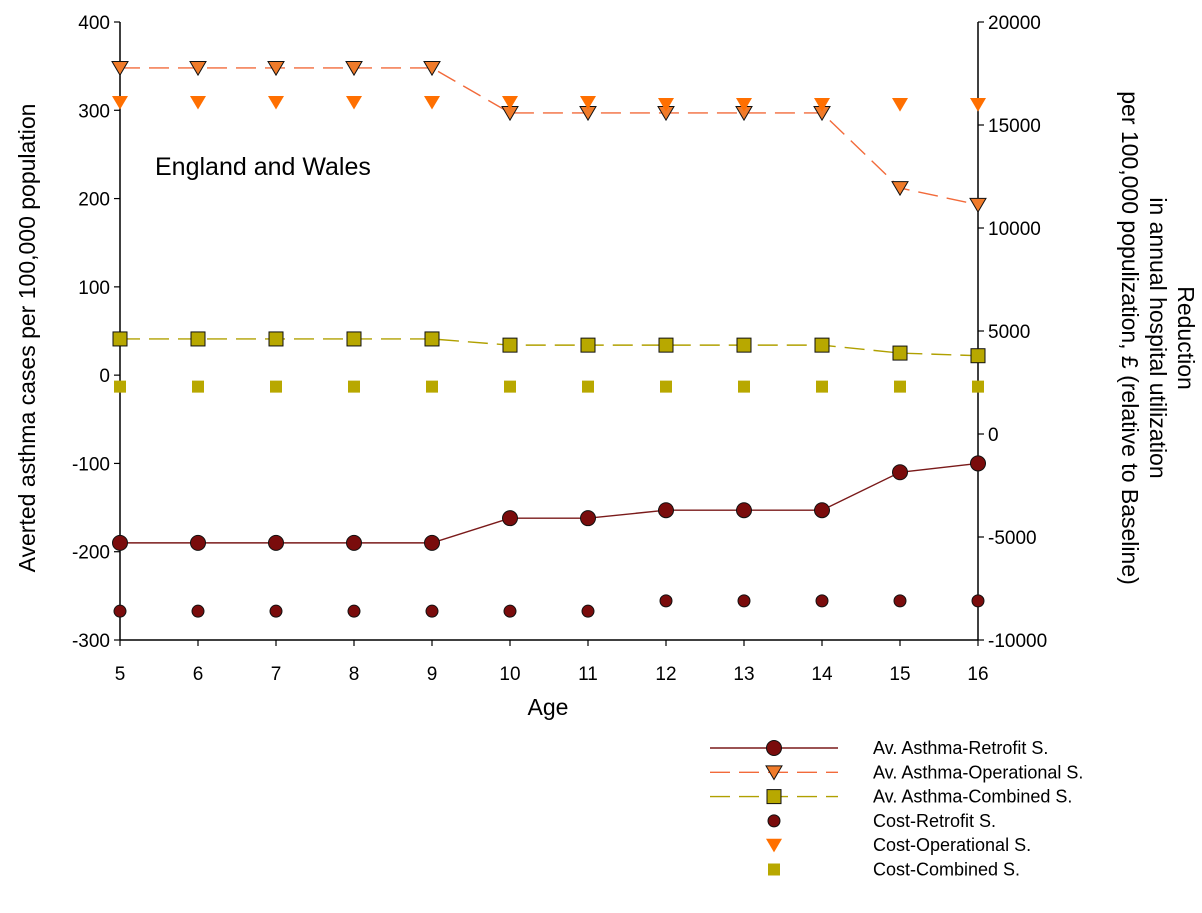 The image size is (1202, 913). Describe the element at coordinates (1009, 332) in the screenshot. I see `right-tick-label: 5000` at that location.